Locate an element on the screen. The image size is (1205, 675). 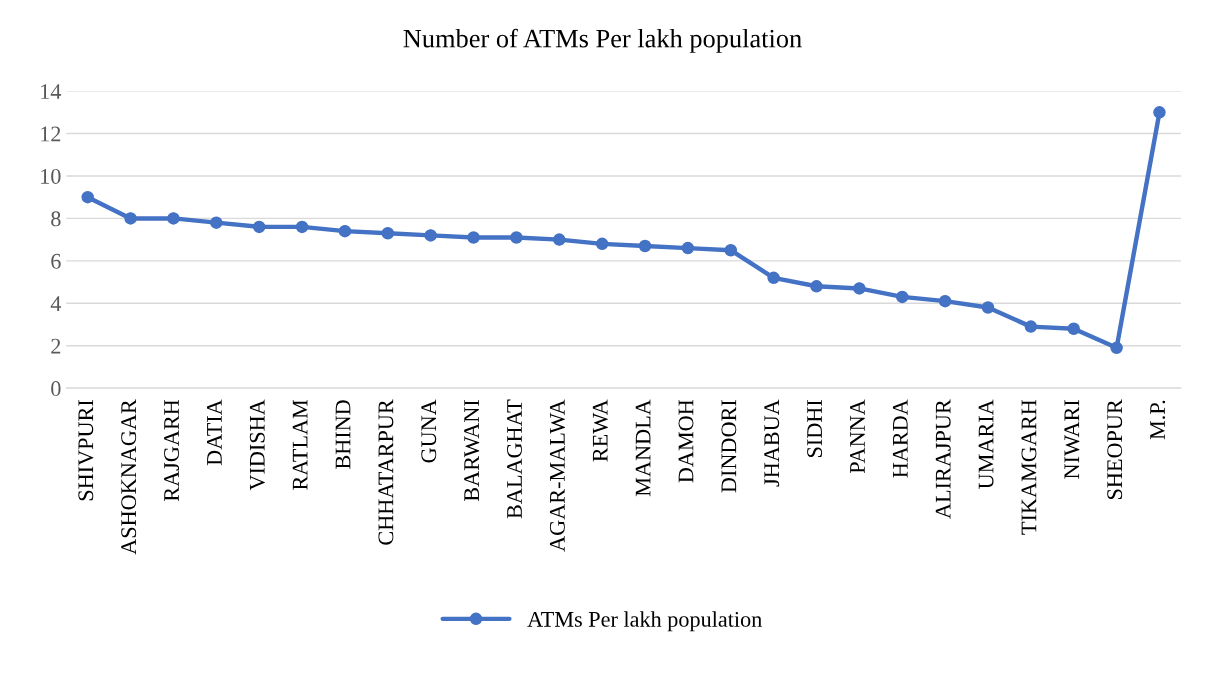
x-tick-label: BALAGHAT is located at coordinates (514, 459).